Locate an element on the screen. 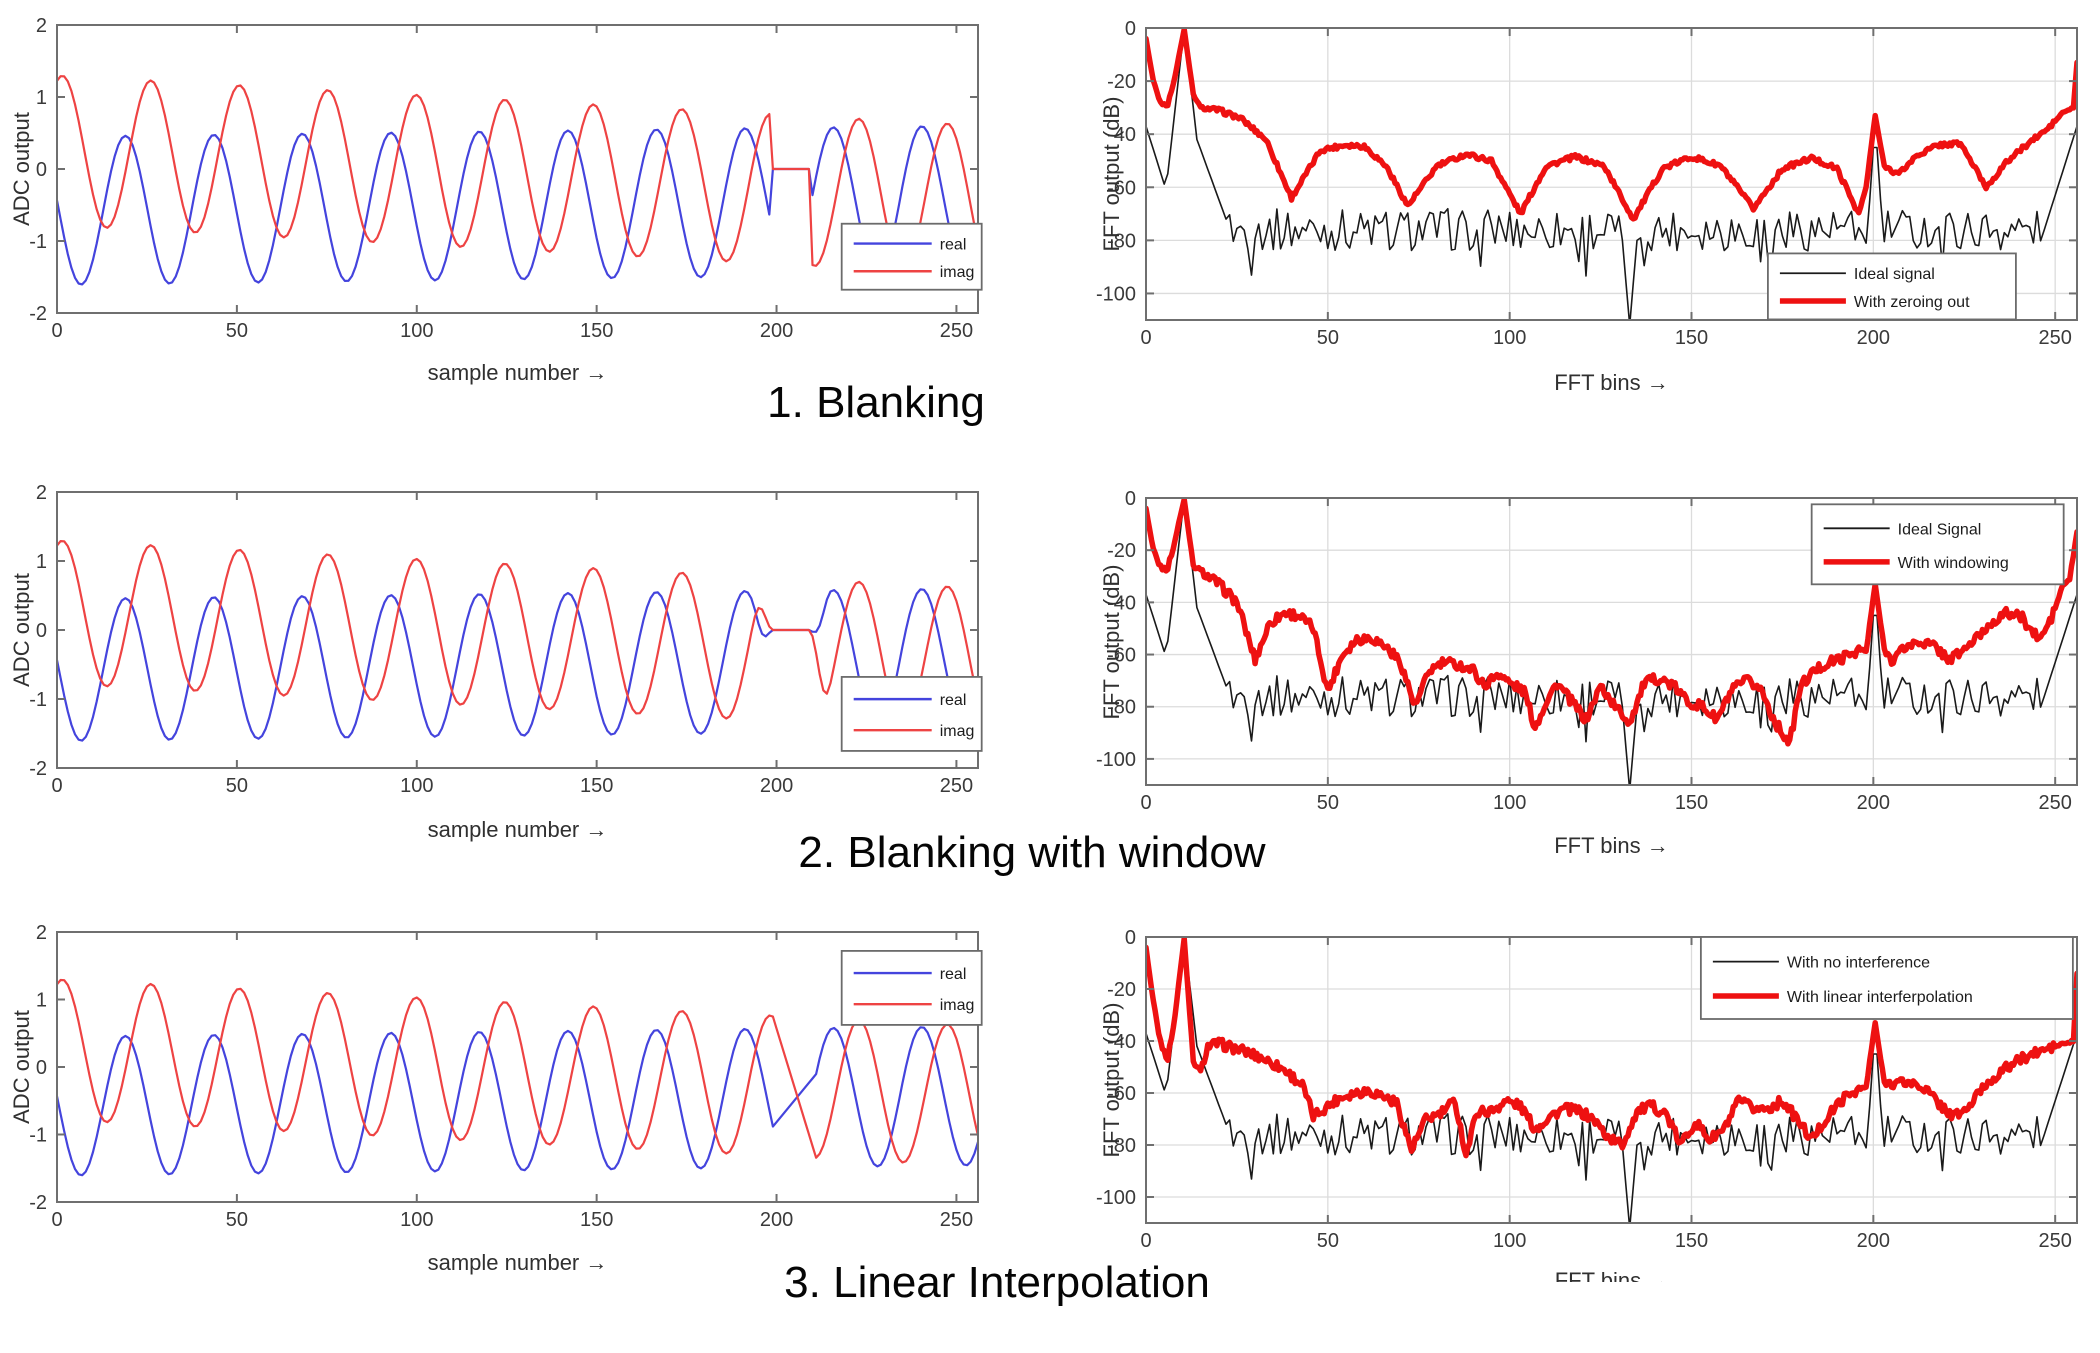  legend-entry-label: Ideal signal is located at coordinates (1894, 274).